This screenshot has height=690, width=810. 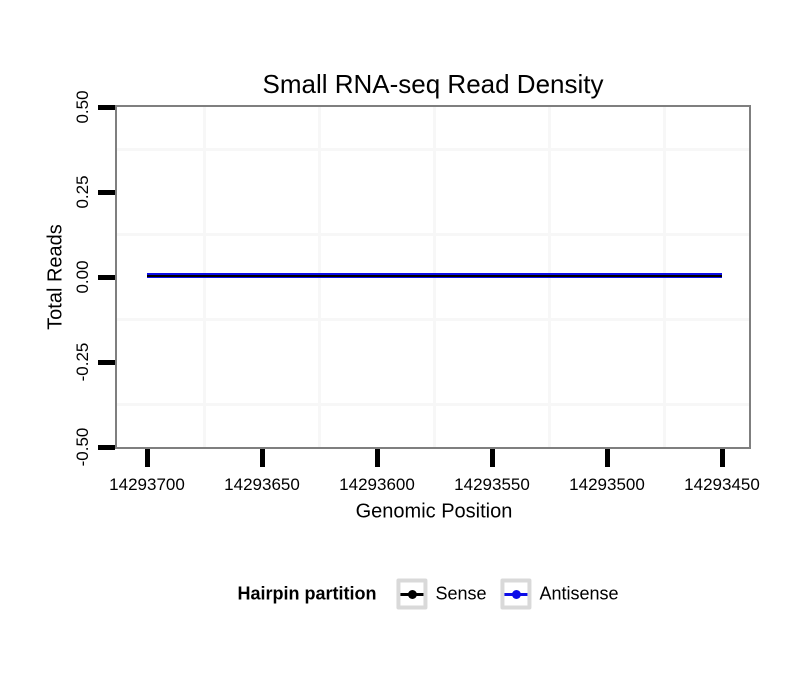 What do you see at coordinates (492, 484) in the screenshot?
I see `x-tick-label: 14293550` at bounding box center [492, 484].